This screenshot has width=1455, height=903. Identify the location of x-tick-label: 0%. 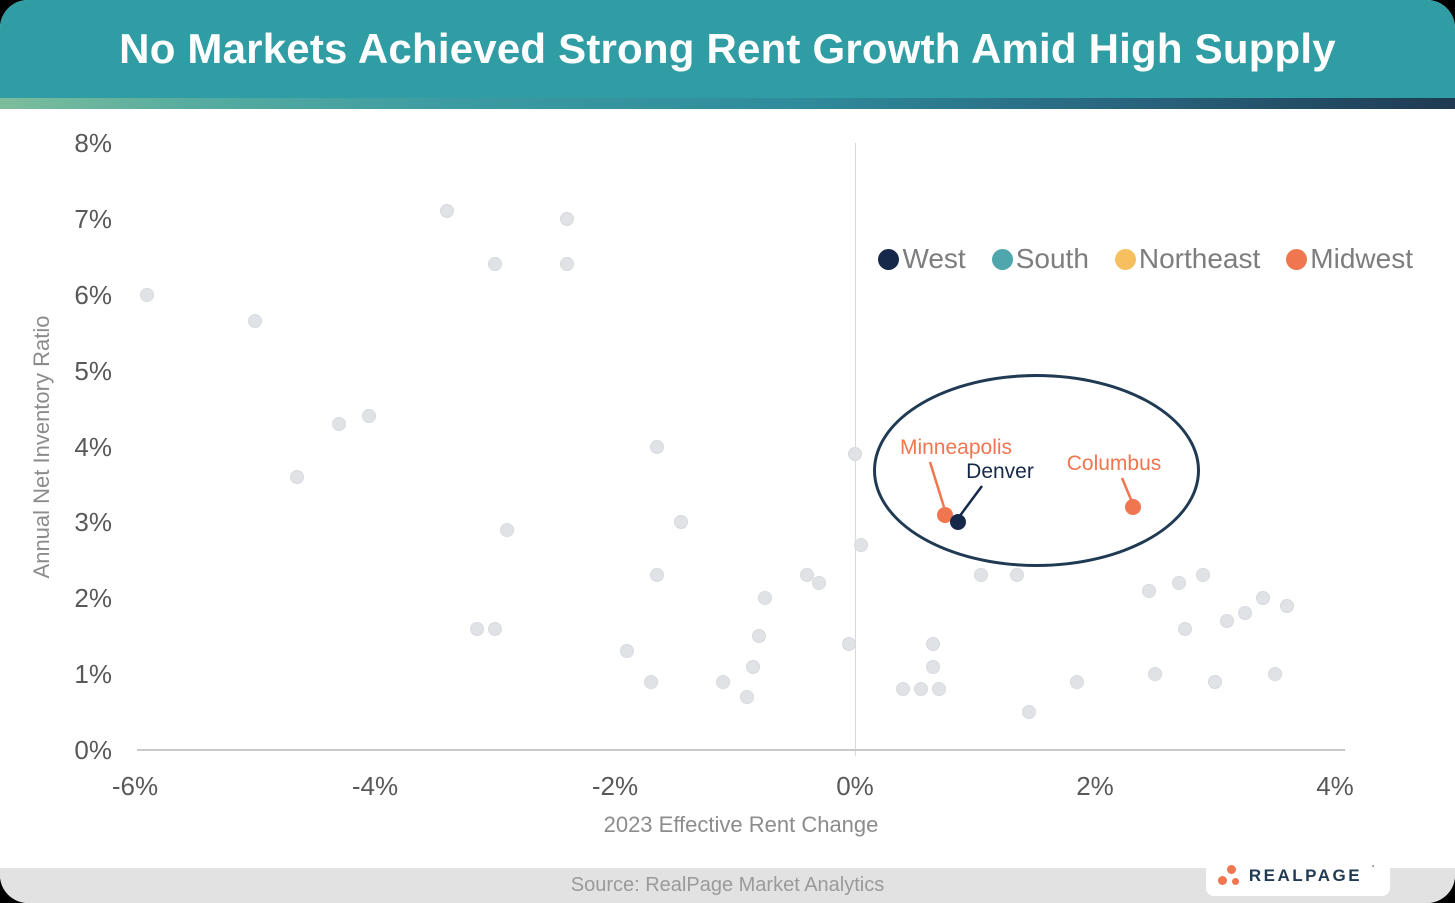
(855, 786).